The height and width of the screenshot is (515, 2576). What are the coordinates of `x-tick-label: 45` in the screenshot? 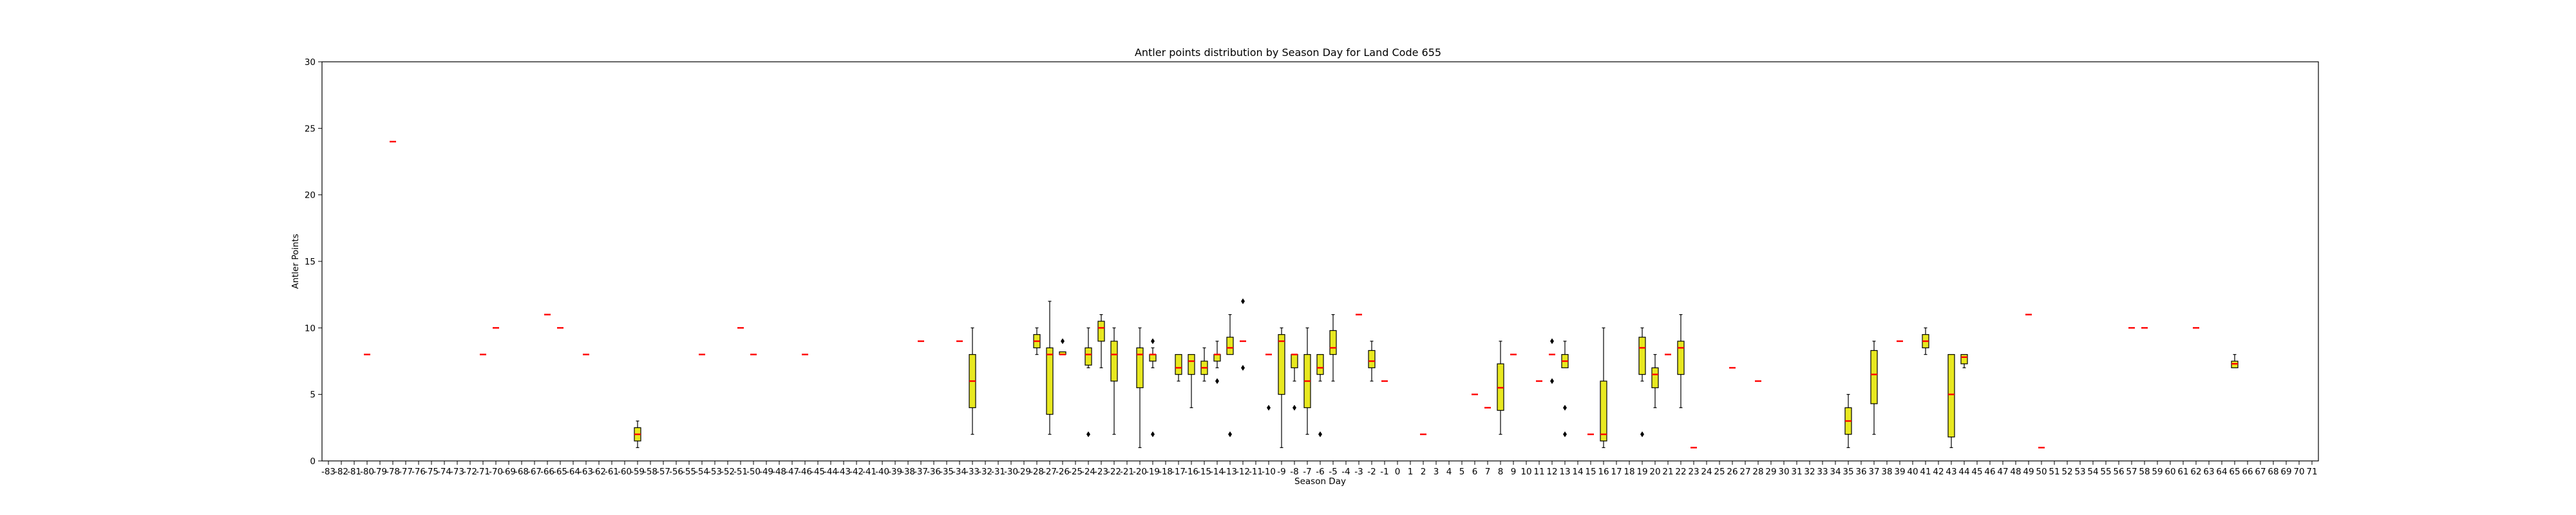 It's located at (1977, 472).